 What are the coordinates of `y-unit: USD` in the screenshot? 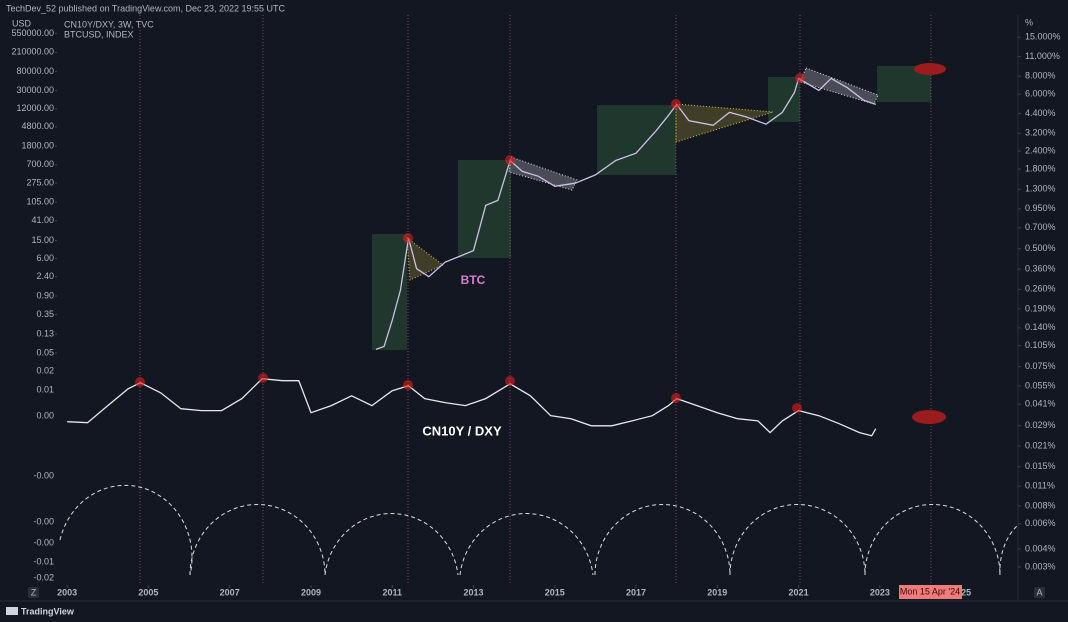 It's located at (22, 23).